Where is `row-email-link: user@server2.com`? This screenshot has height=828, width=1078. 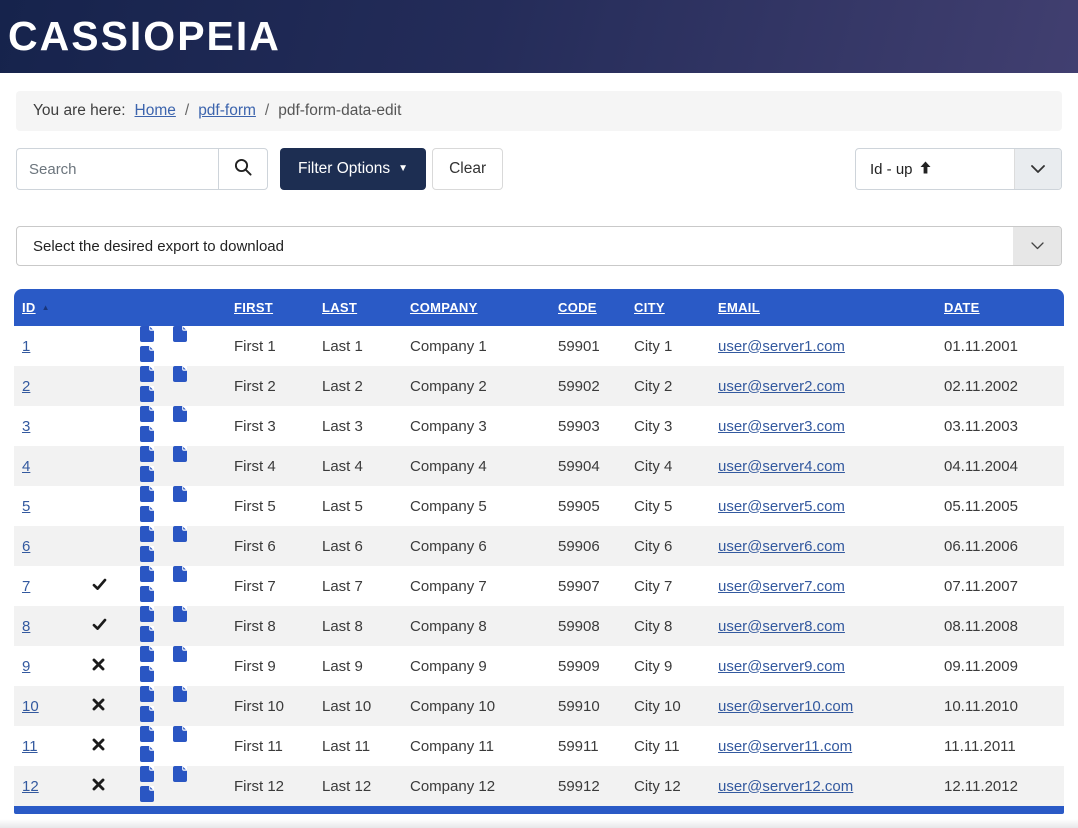
row-email-link: user@server2.com is located at coordinates (781, 386).